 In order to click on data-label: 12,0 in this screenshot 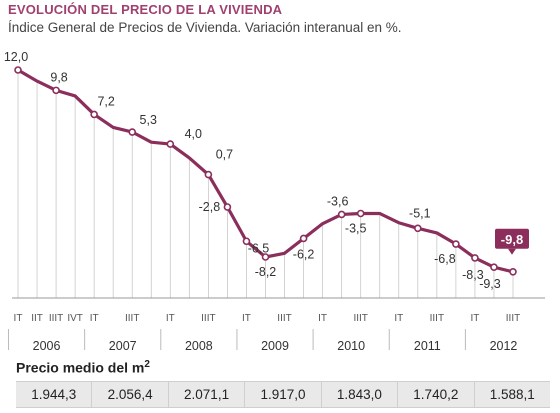, I will do `click(16, 57)`.